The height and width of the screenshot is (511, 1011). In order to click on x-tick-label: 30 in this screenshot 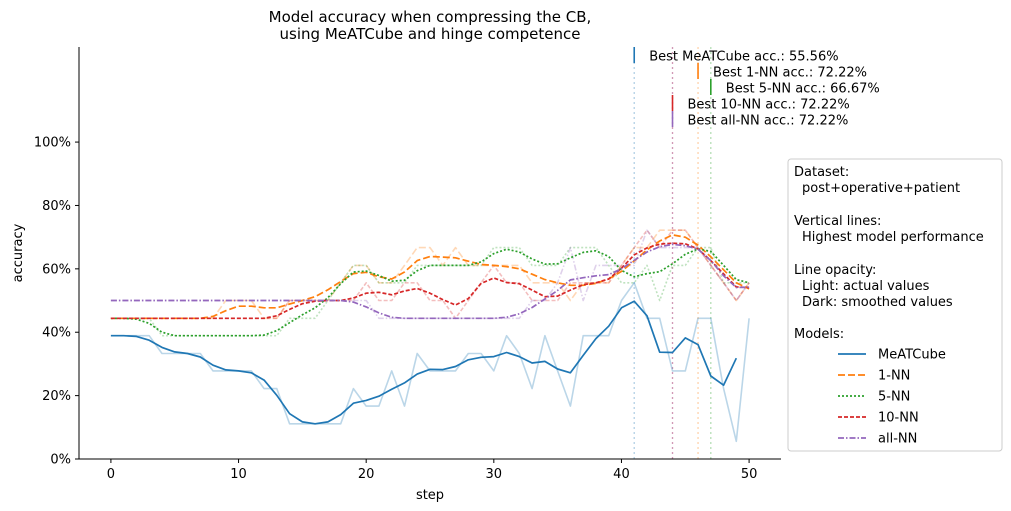, I will do `click(494, 474)`.